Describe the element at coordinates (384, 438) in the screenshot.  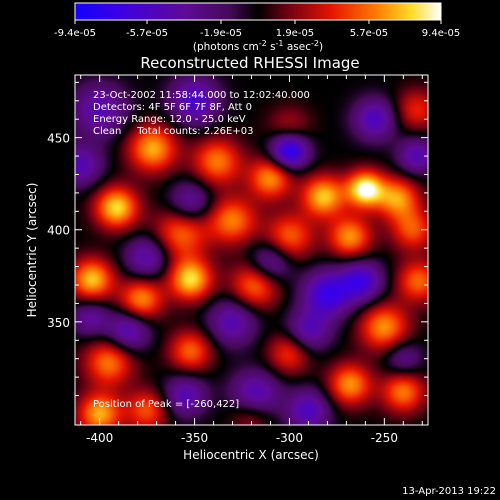
I see `x-axis-tick-label: -250` at that location.